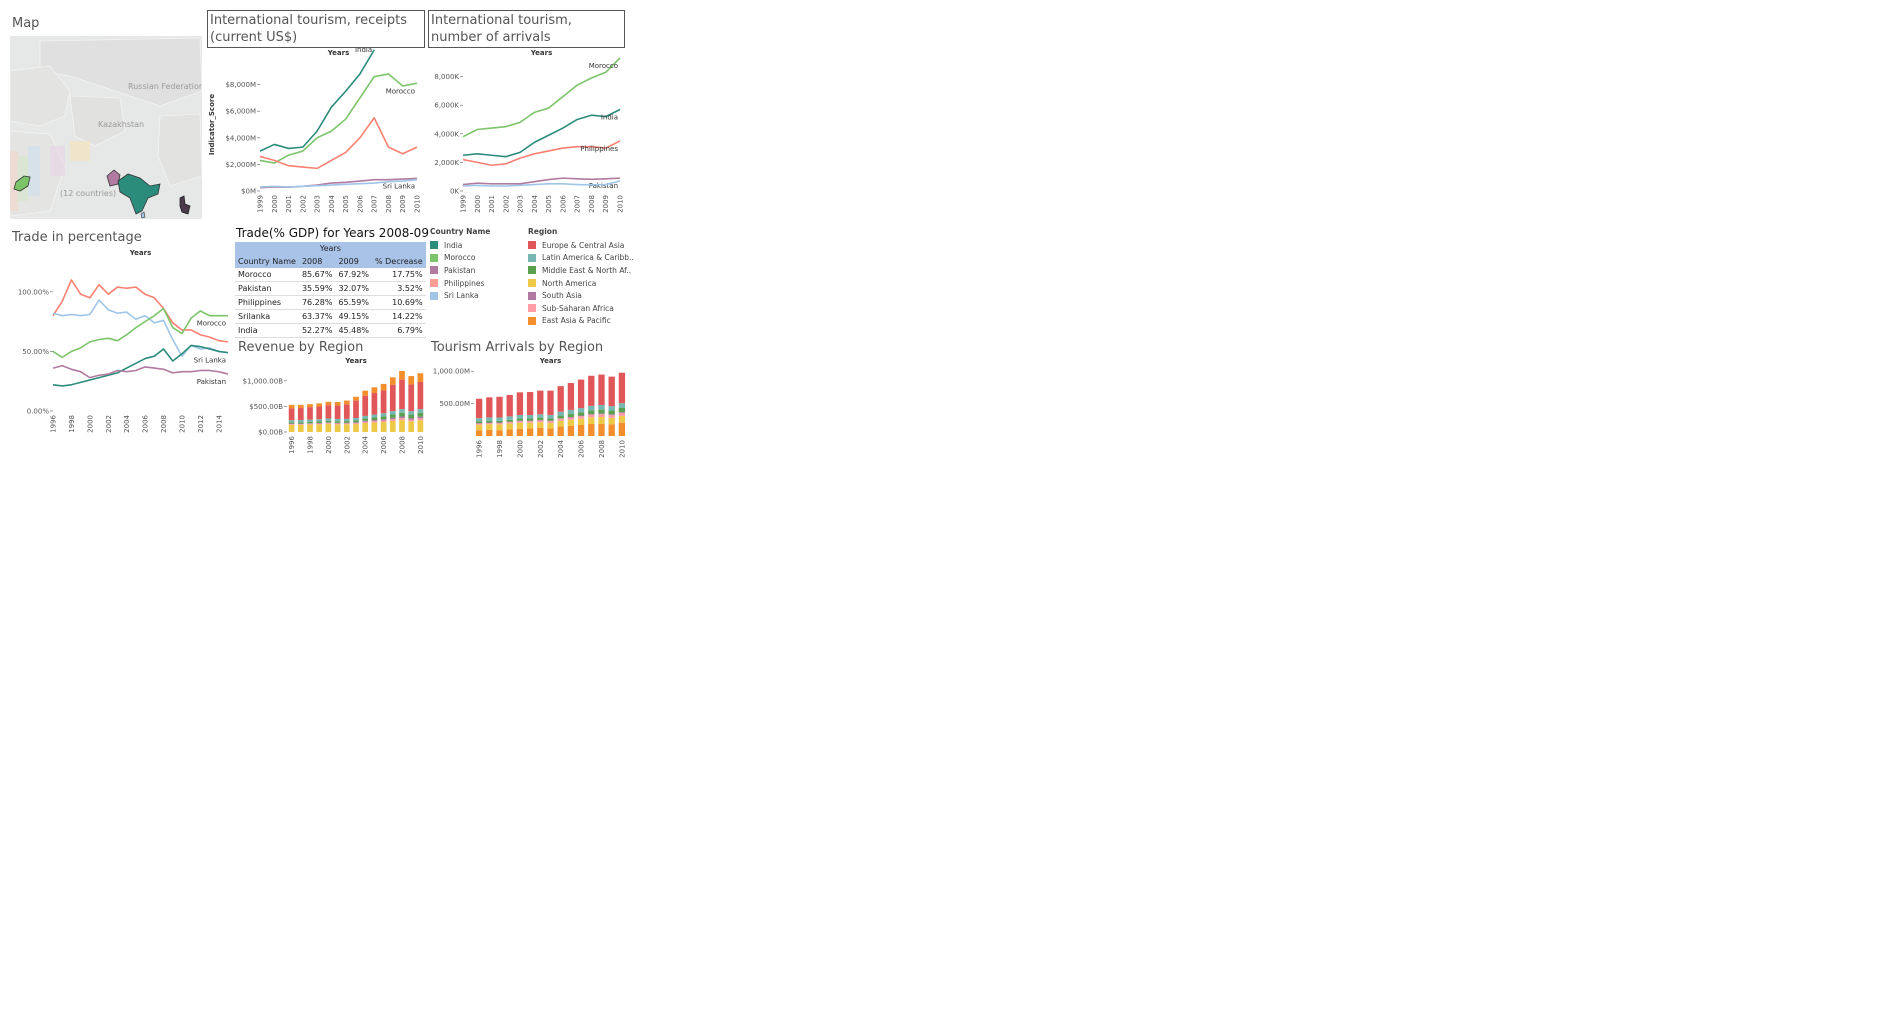  I want to click on legend-item-latin-america: Latin America & Caribb.., so click(581, 258).